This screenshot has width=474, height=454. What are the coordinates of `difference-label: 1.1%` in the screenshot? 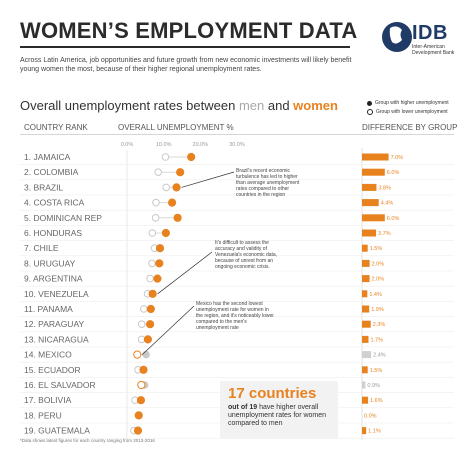 It's located at (374, 432).